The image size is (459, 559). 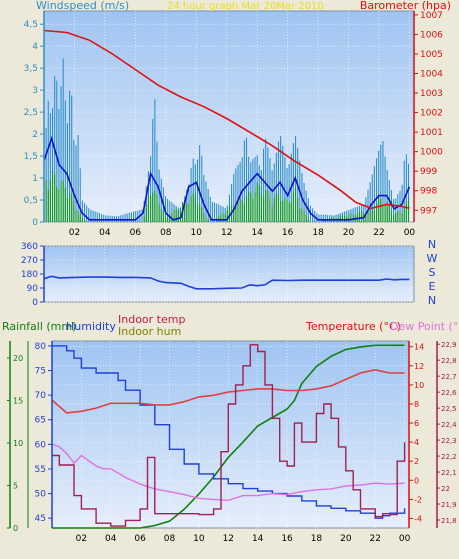 I want to click on x-tick-label: 08, so click(x=170, y=539).